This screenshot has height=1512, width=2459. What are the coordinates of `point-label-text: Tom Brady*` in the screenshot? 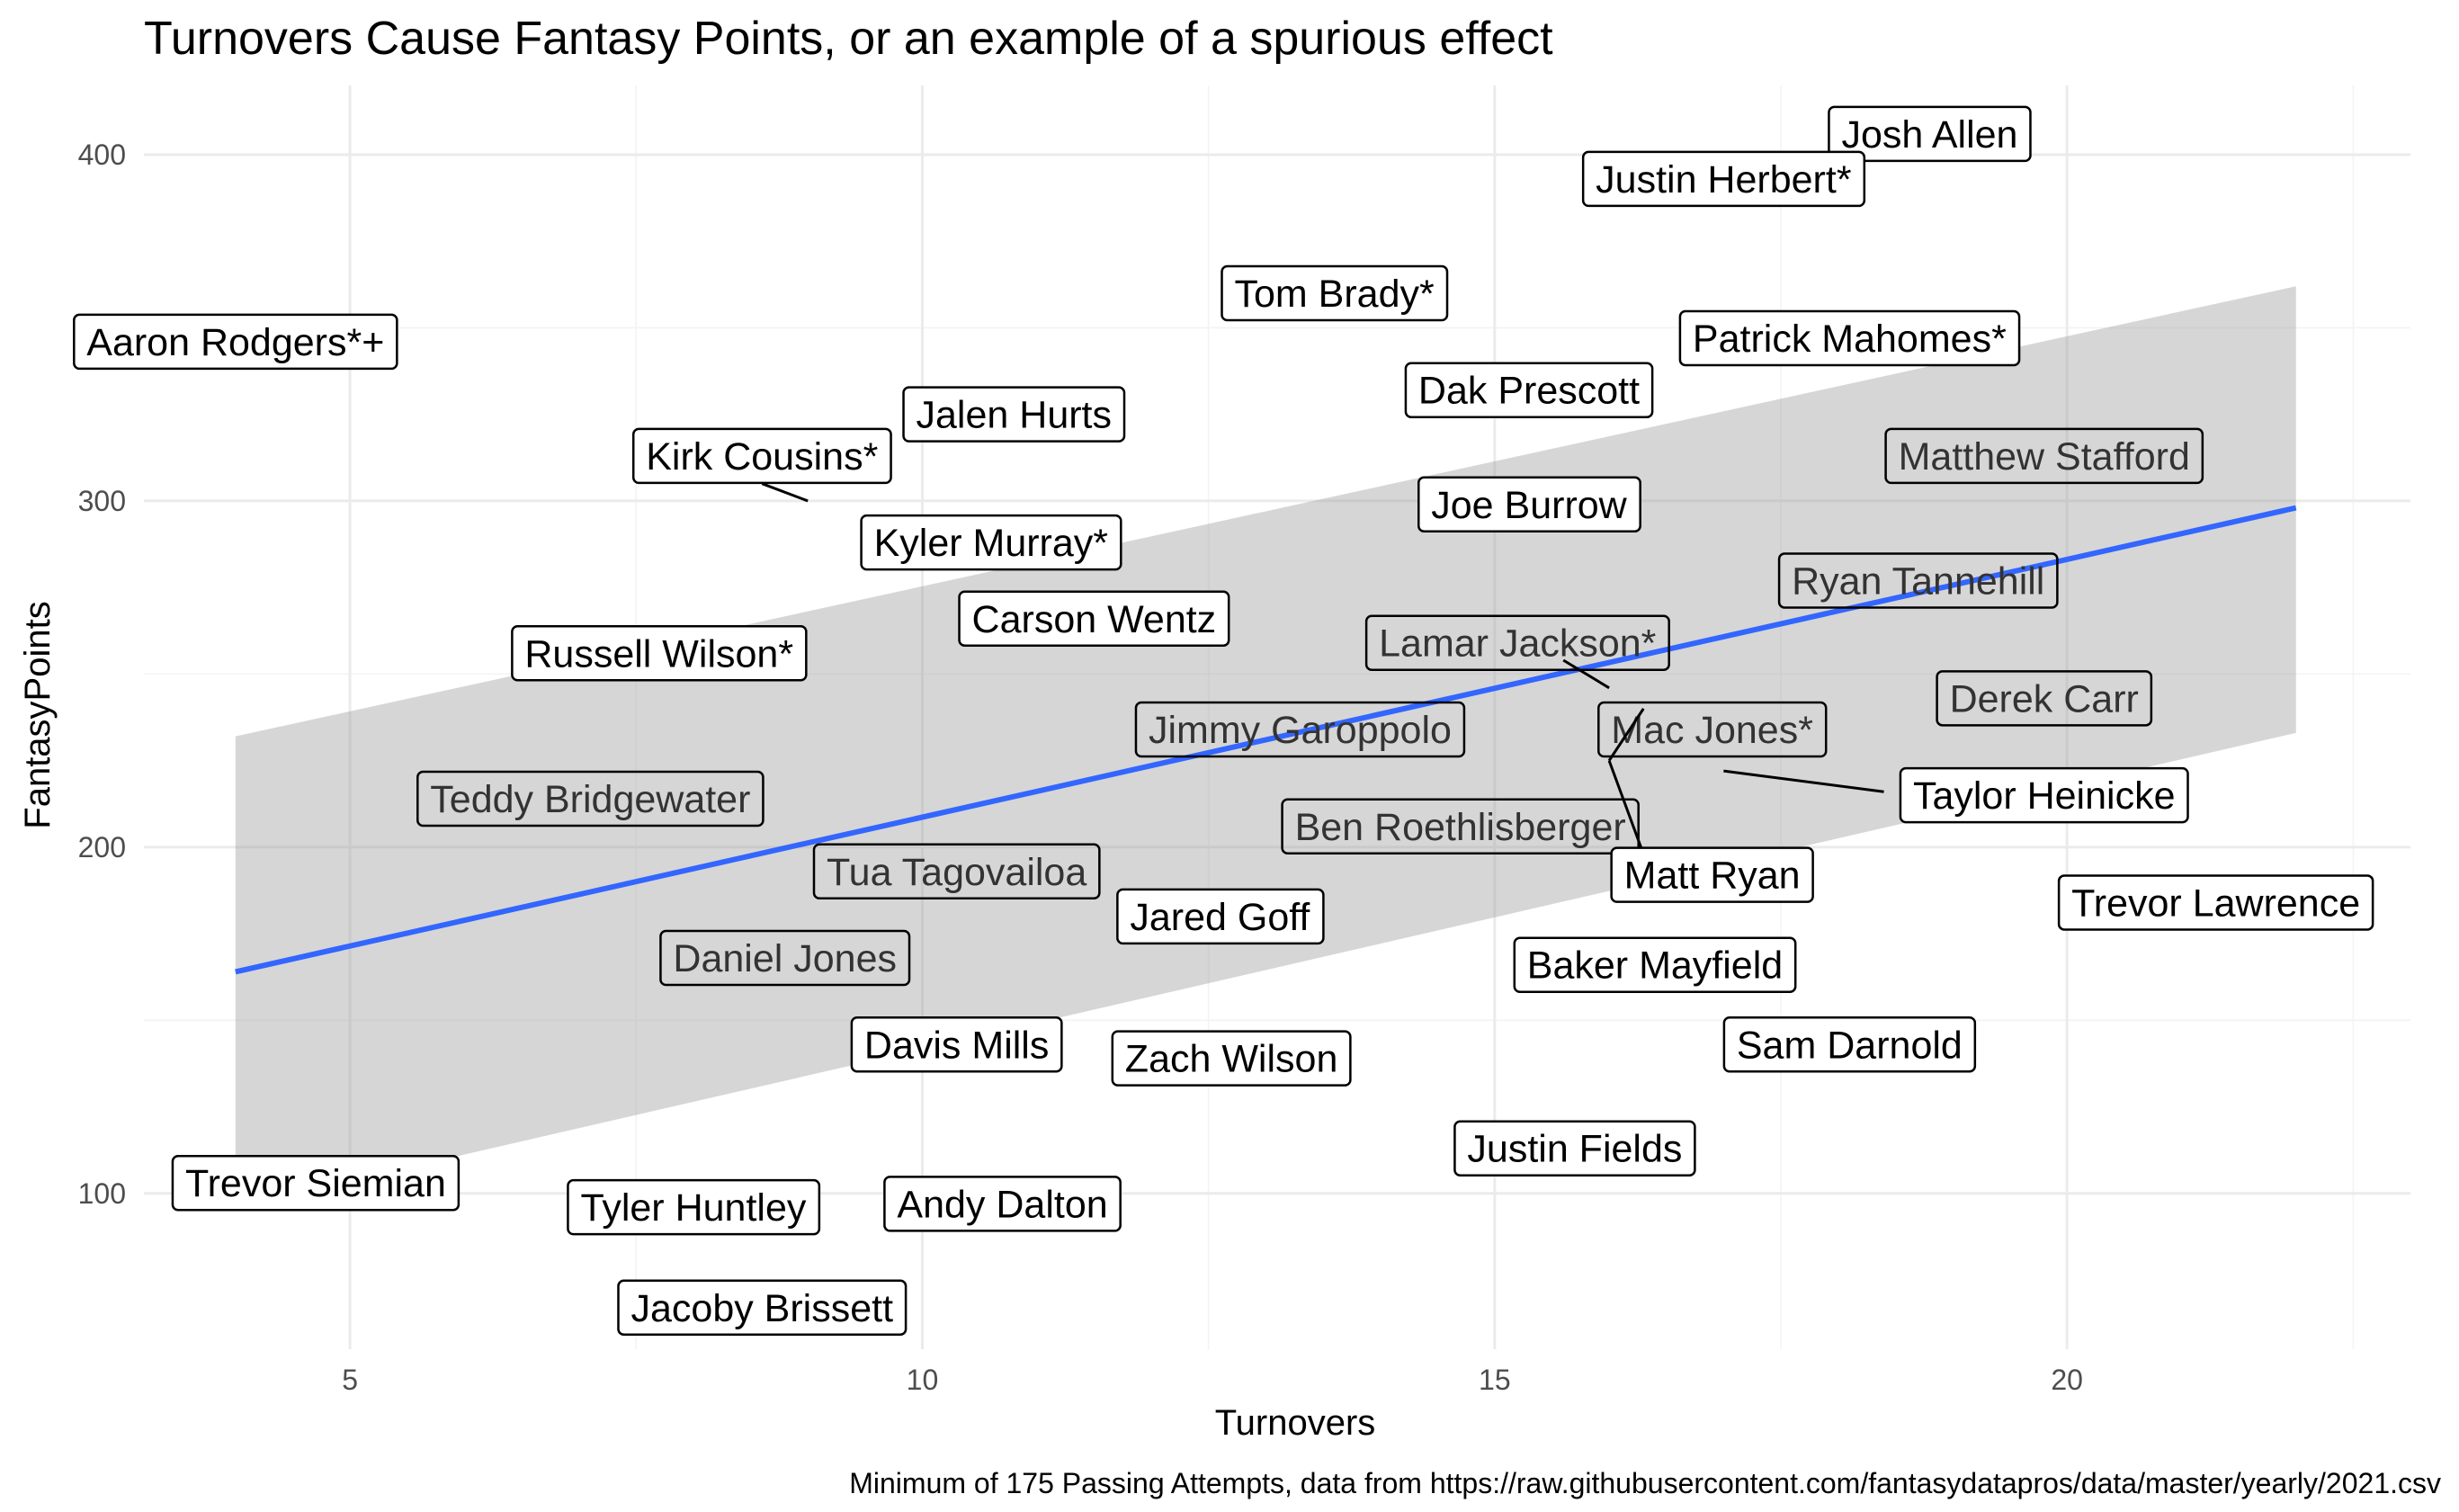 It's located at (1335, 294).